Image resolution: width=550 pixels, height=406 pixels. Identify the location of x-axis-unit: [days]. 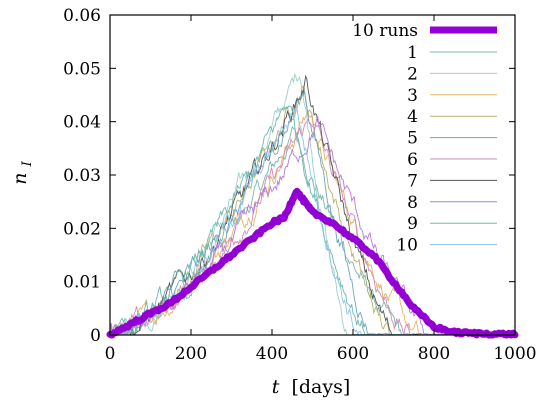
(320, 387).